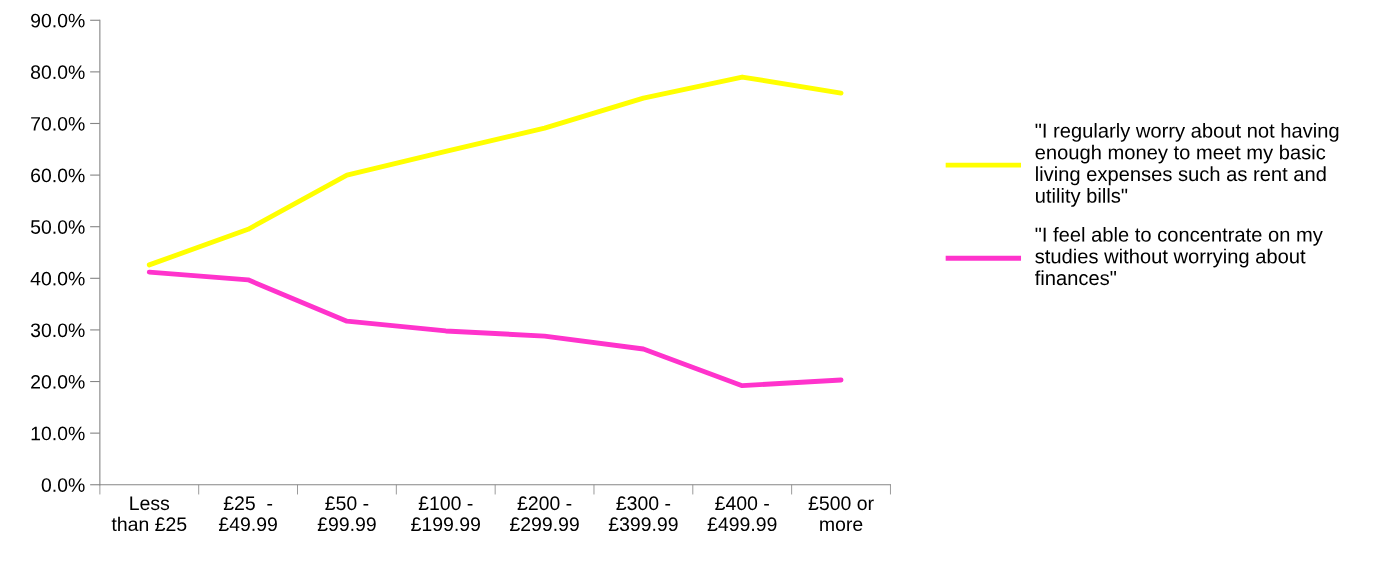 Image resolution: width=1387 pixels, height=563 pixels. I want to click on y-tick-label: 30.0%, so click(57, 330).